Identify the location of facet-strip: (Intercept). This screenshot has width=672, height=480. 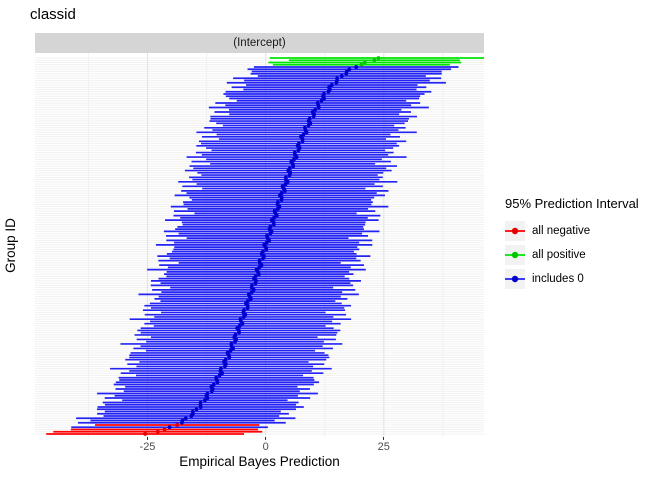
(259, 43).